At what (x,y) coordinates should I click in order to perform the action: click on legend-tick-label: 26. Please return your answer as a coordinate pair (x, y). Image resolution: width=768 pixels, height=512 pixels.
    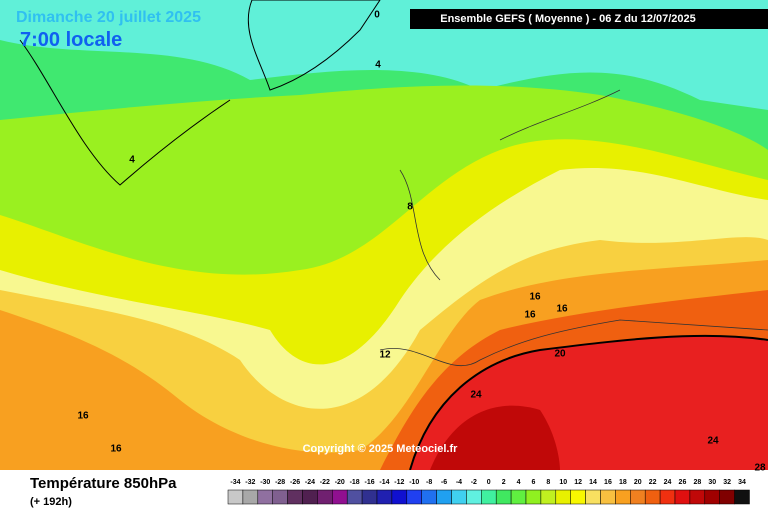
    Looking at the image, I should click on (683, 482).